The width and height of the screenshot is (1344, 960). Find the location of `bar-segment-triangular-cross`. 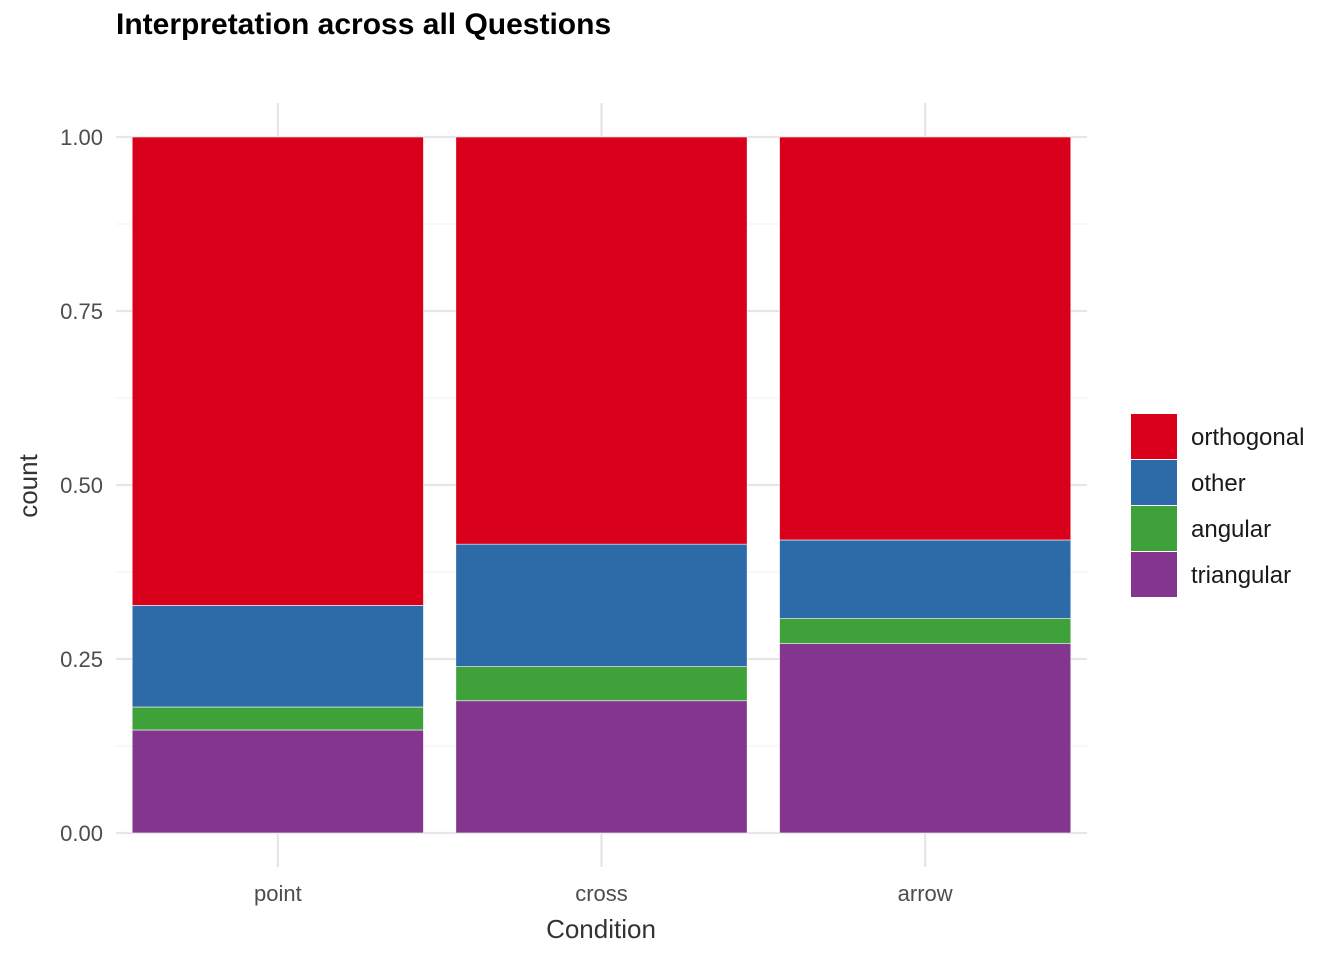

bar-segment-triangular-cross is located at coordinates (601, 767).